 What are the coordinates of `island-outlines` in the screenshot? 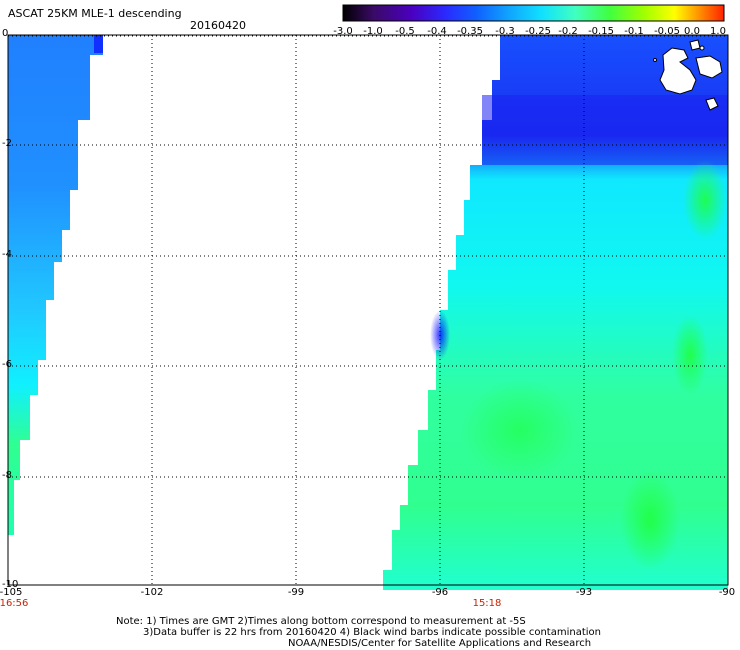 It's located at (688, 75).